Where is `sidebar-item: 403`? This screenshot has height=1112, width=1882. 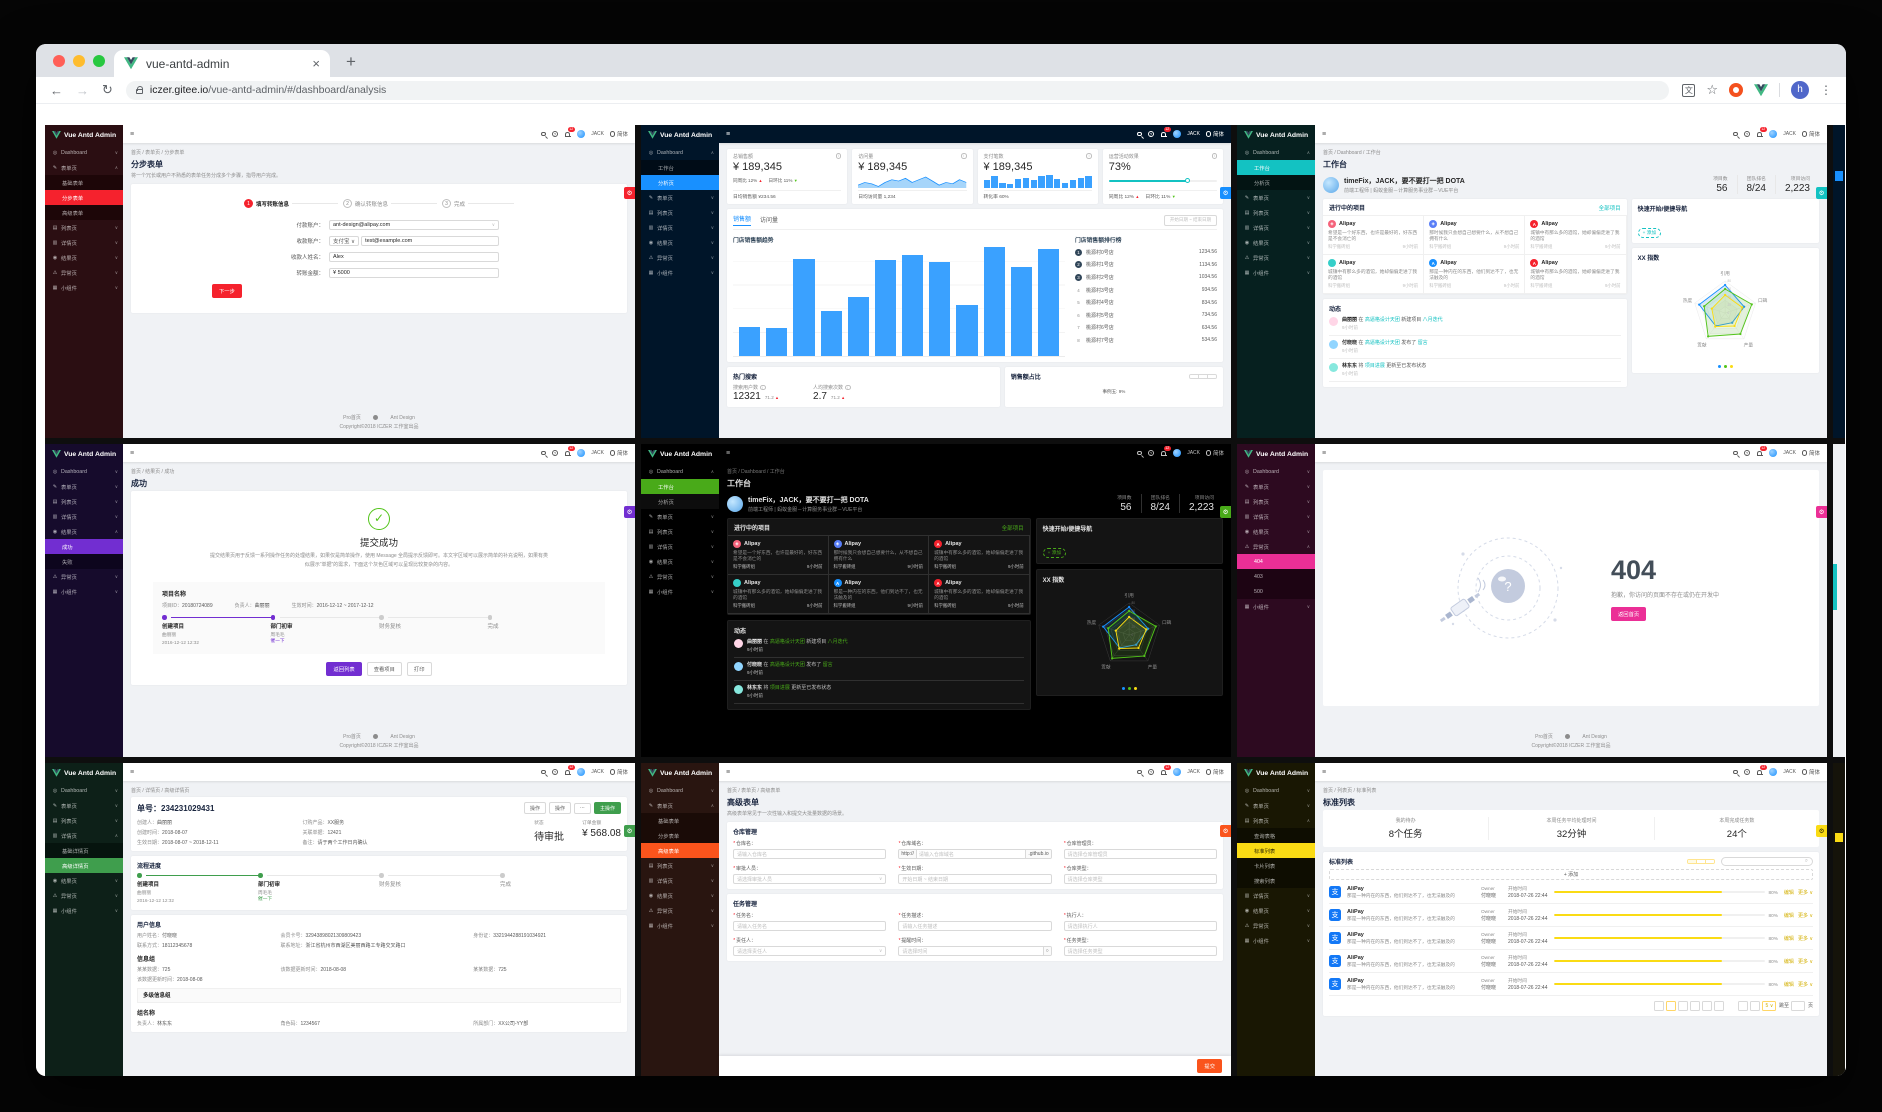 sidebar-item: 403 is located at coordinates (1276, 576).